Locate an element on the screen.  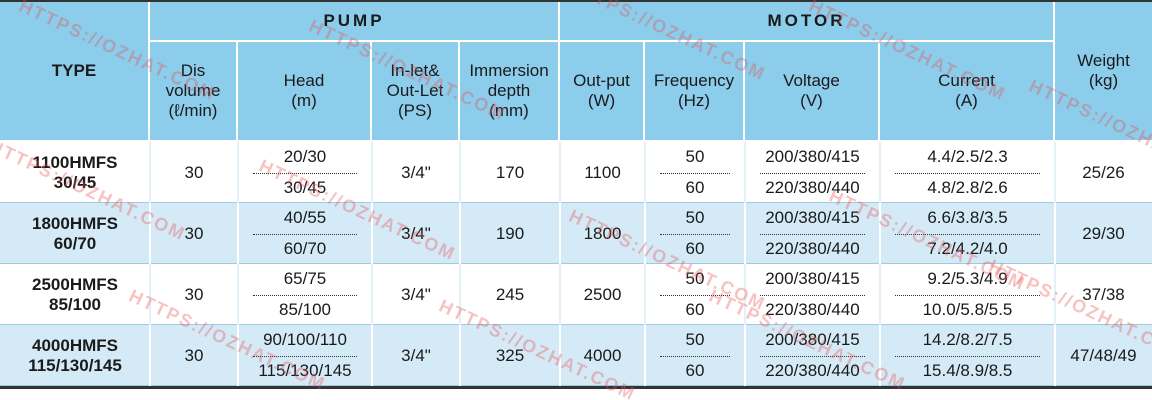
sub-cell: 15.4/8.9/8.5 is located at coordinates (967, 370).